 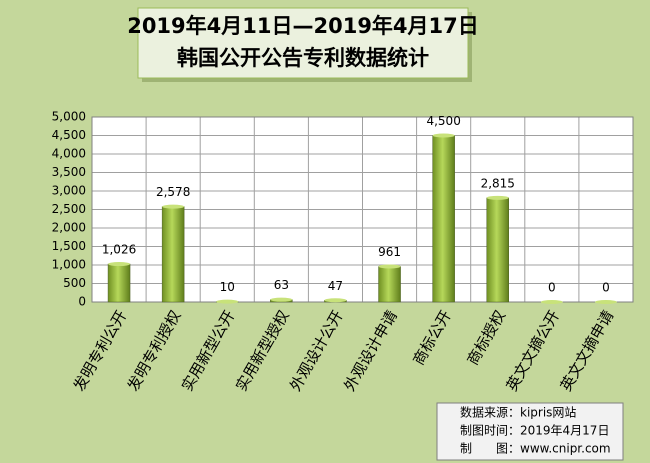 I want to click on chart-title: 2019年4月11日—2019年4月17日, so click(x=303, y=26).